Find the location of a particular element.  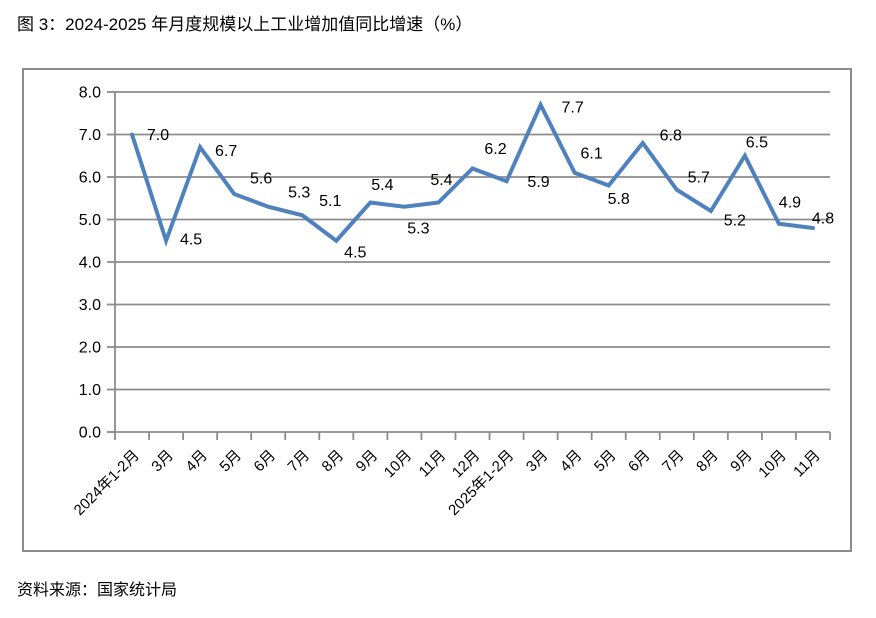

data-label: 6.8 is located at coordinates (671, 136).